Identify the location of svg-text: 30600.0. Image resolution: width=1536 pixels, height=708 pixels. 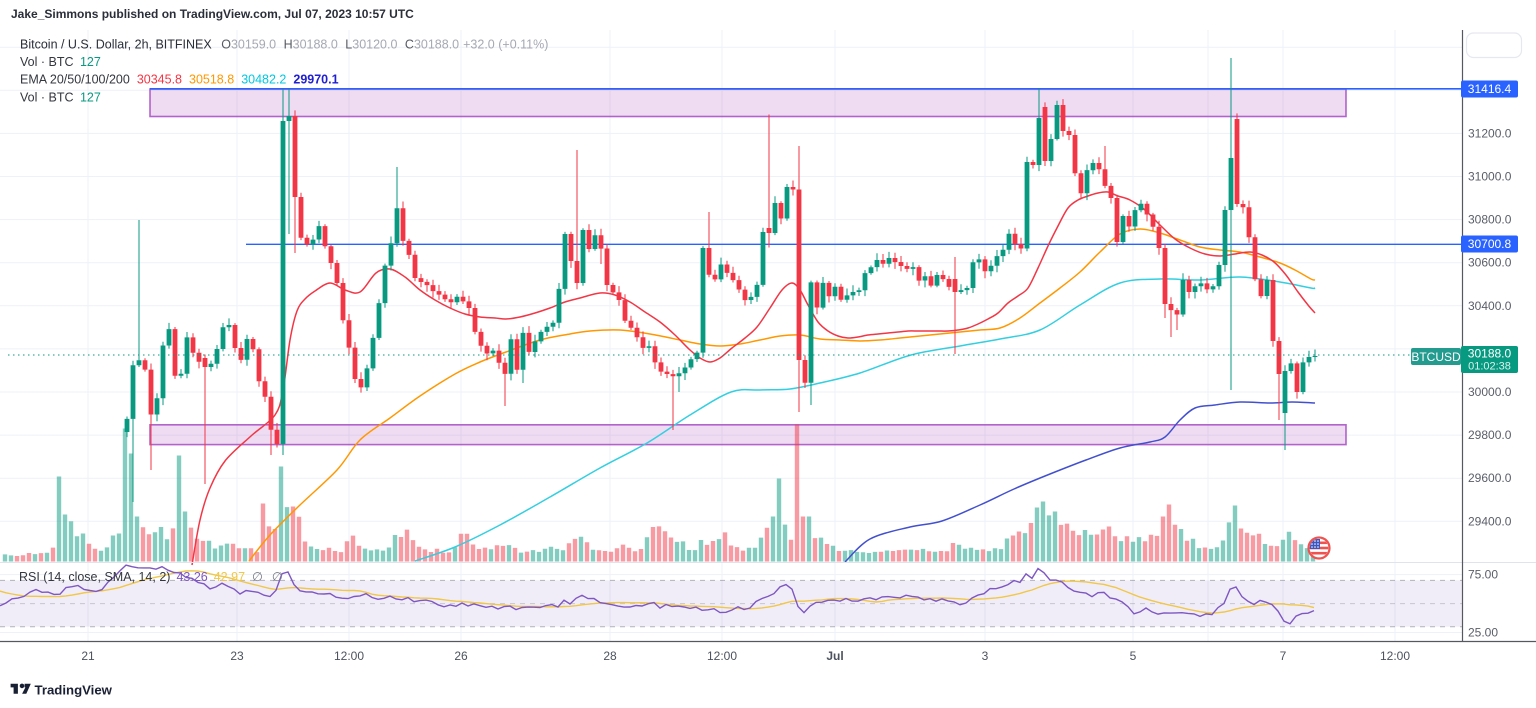
(1490, 263).